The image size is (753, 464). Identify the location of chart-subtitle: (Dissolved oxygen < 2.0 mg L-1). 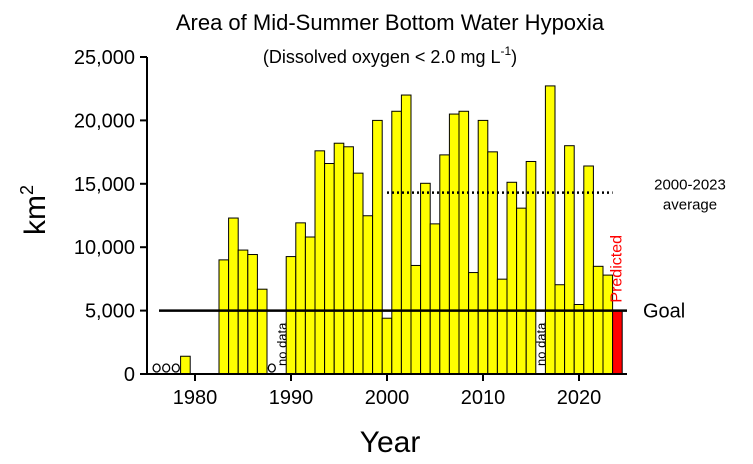
(390, 55).